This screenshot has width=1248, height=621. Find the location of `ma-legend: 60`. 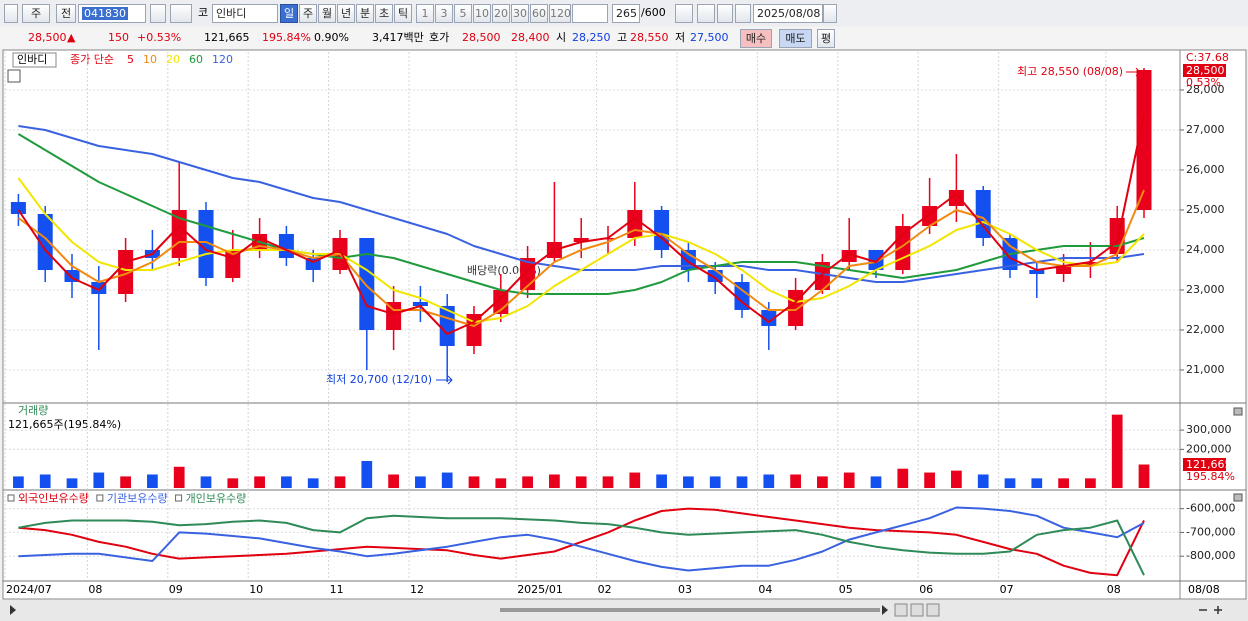

ma-legend: 60 is located at coordinates (196, 59).